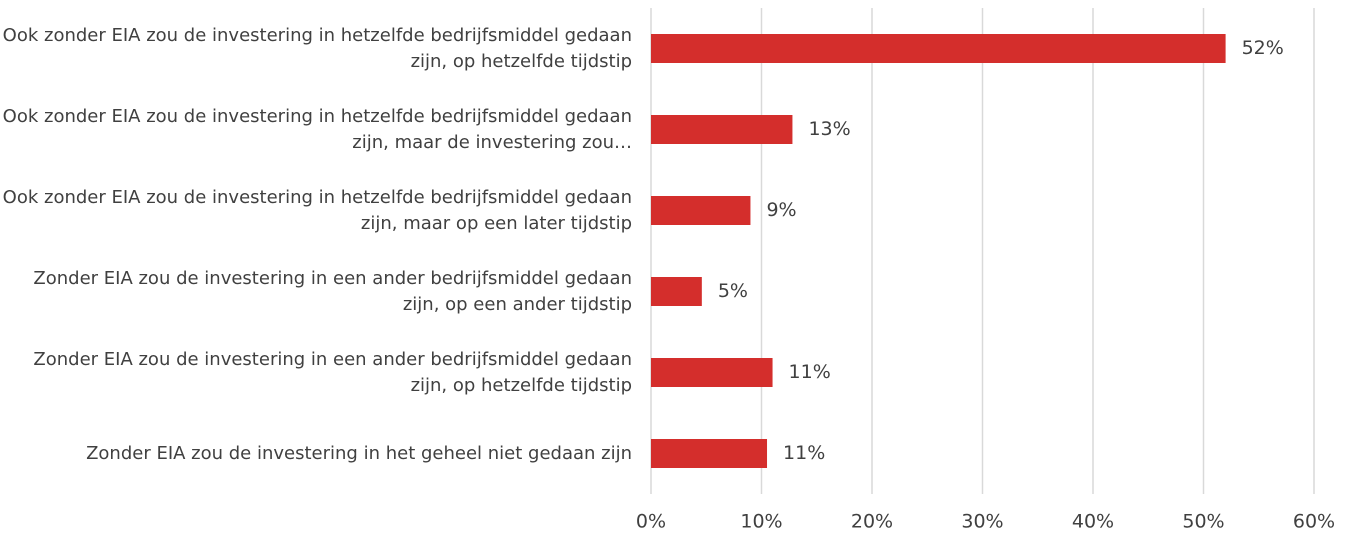 Image resolution: width=1351 pixels, height=537 pixels. Describe the element at coordinates (1263, 48) in the screenshot. I see `value-label: 52%` at that location.